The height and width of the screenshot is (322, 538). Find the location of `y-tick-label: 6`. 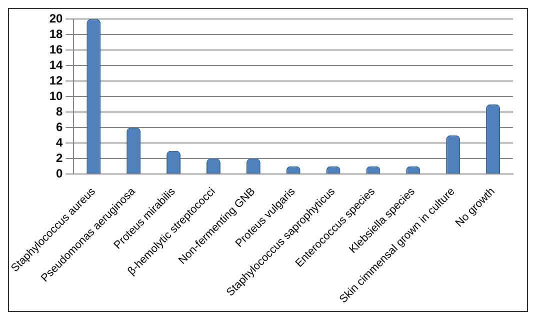

y-tick-label: 6 is located at coordinates (60, 127).